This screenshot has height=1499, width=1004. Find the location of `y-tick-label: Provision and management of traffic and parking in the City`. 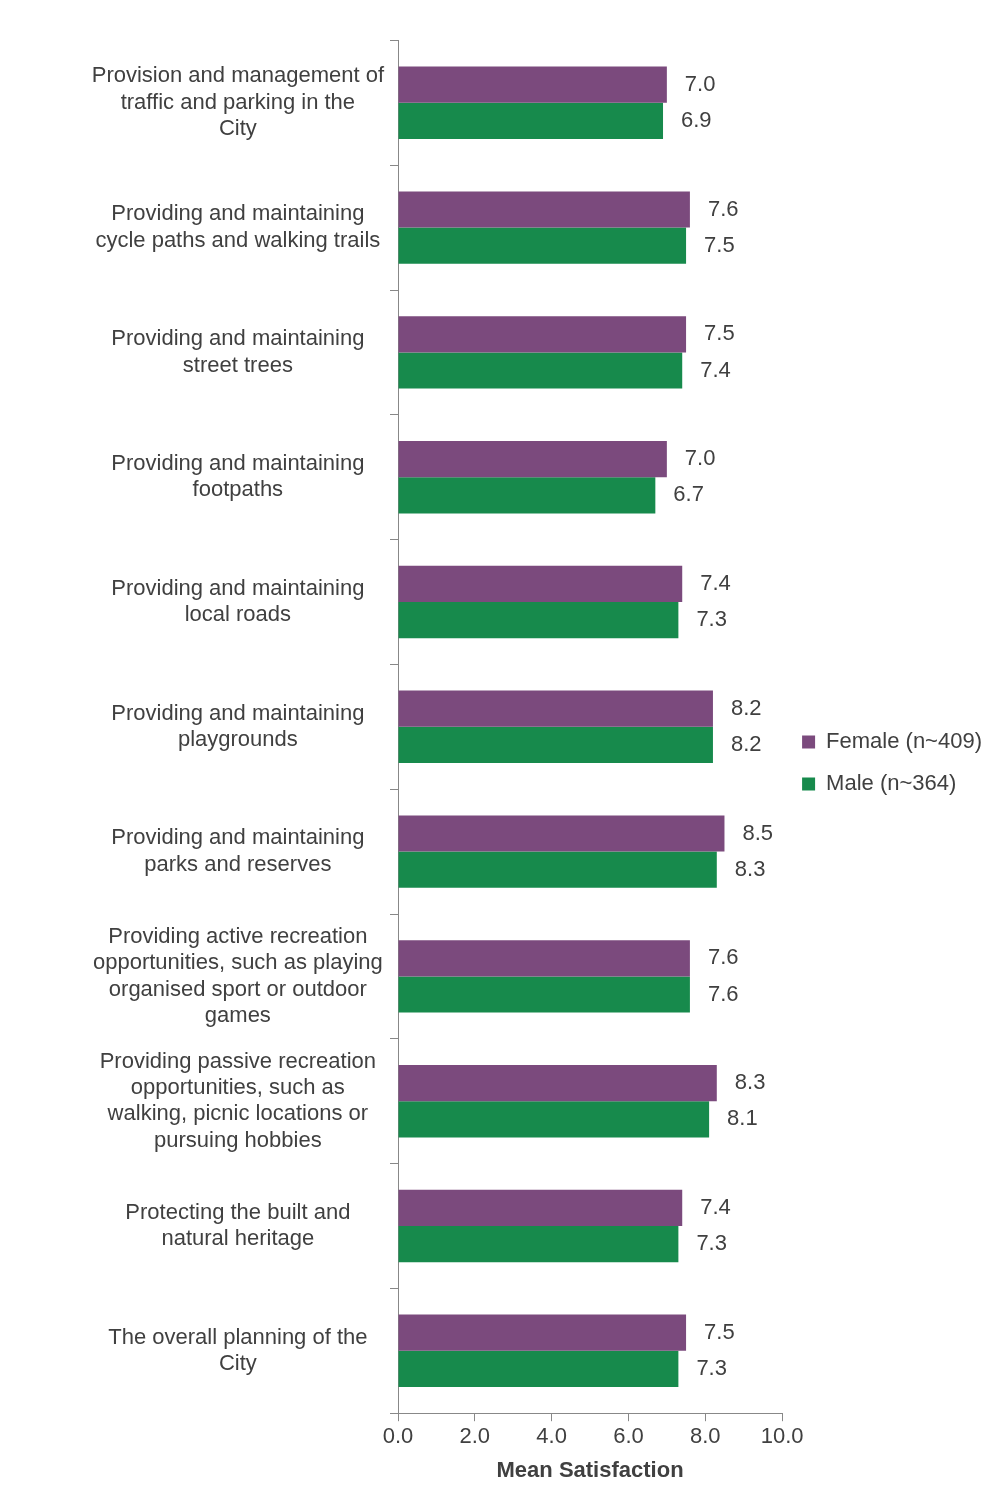

y-tick-label: Provision and management of traffic and parking in the City is located at coordinates (238, 101).